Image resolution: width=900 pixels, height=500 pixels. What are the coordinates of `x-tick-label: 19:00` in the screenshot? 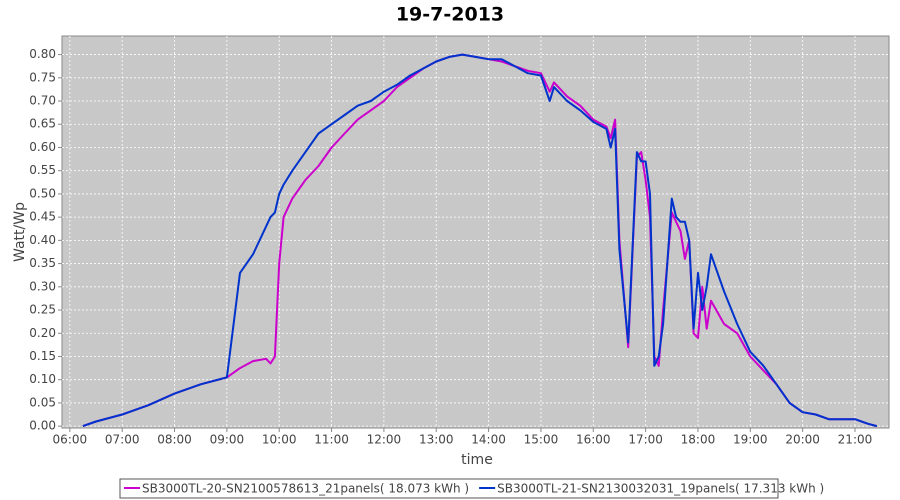 It's located at (750, 440).